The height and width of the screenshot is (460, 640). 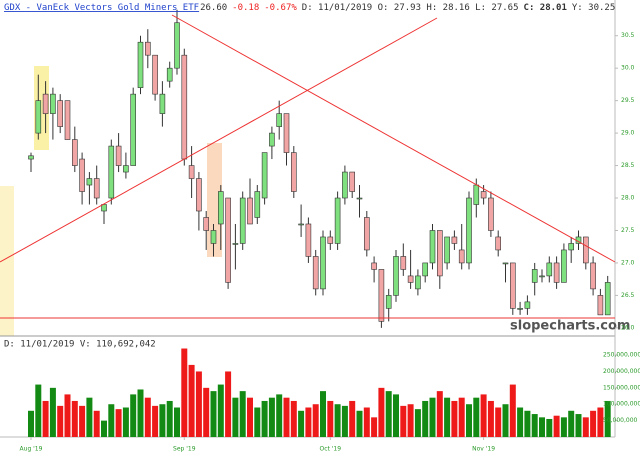 I want to click on last-price: 26.60, so click(x=213, y=8).